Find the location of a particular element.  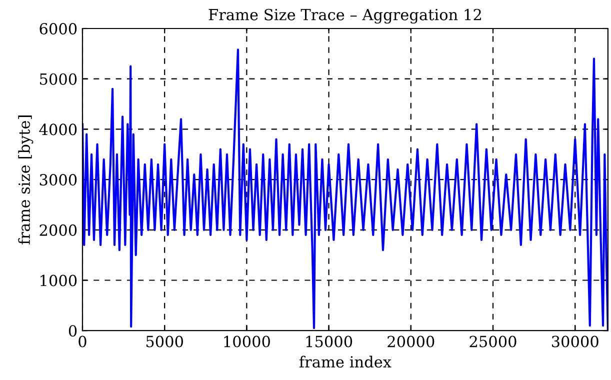

y-tick-label: 2000 is located at coordinates (58, 230).